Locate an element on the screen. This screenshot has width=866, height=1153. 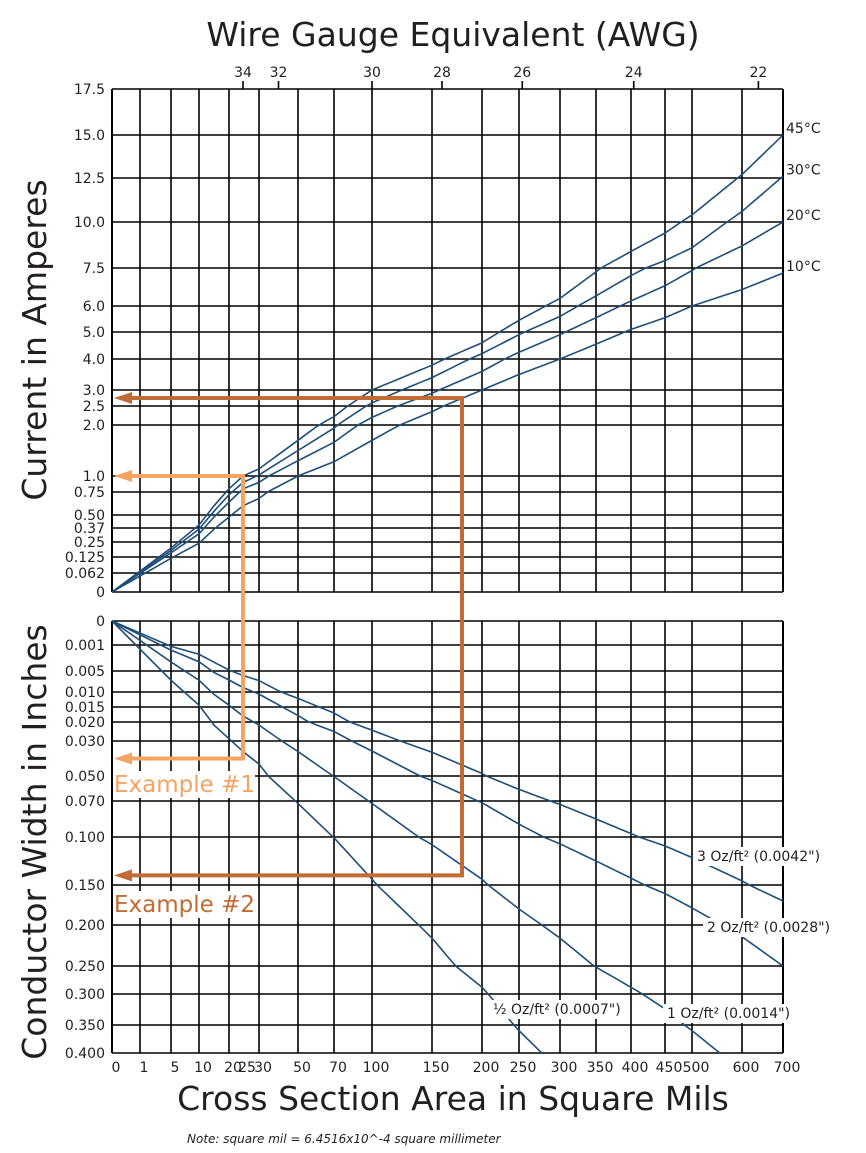
example-label: Example #1 is located at coordinates (184, 785).